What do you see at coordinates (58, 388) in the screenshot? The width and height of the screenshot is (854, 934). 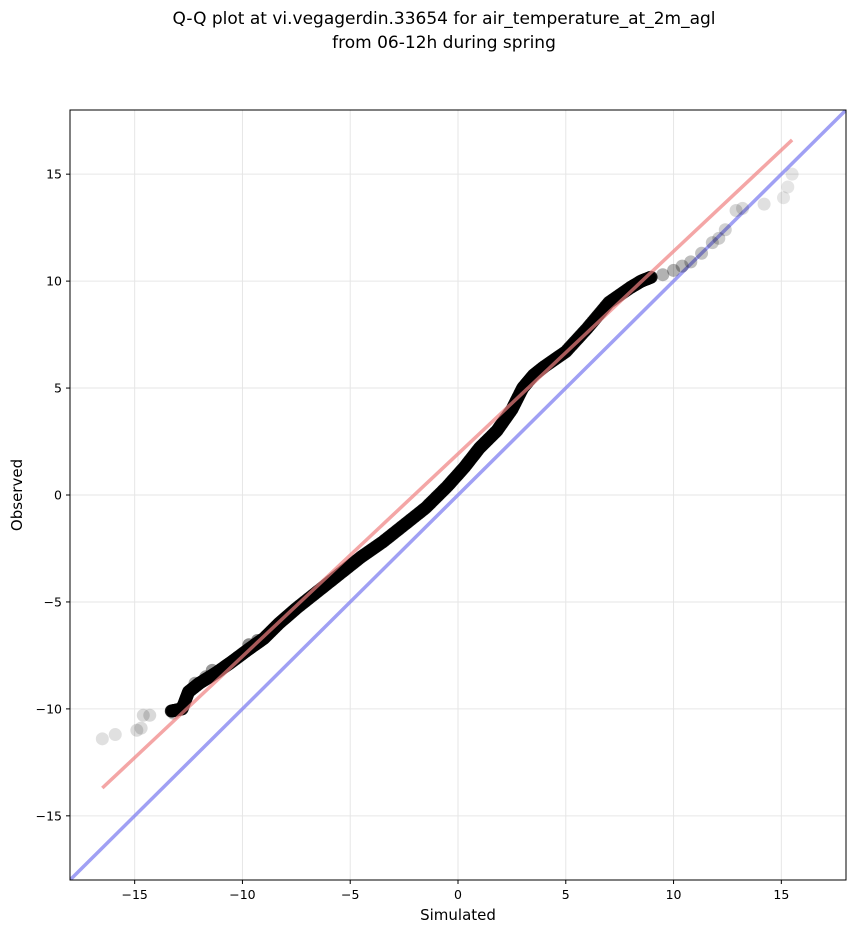 I see `y-tick-label-4: 5` at bounding box center [58, 388].